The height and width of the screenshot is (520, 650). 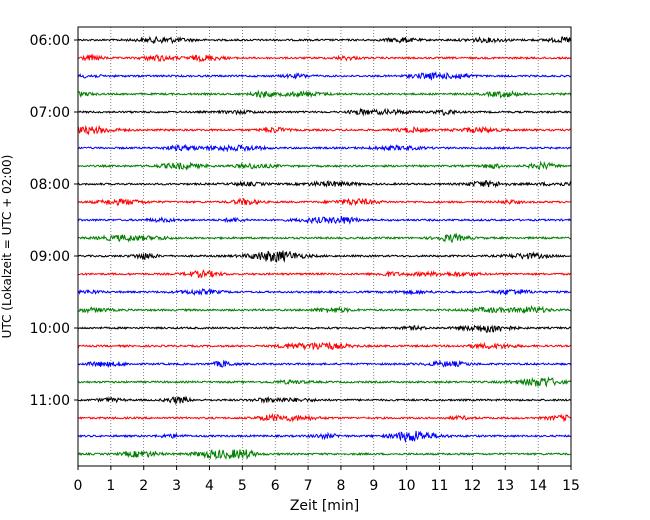 What do you see at coordinates (571, 486) in the screenshot?
I see `x-tick-label: 15` at bounding box center [571, 486].